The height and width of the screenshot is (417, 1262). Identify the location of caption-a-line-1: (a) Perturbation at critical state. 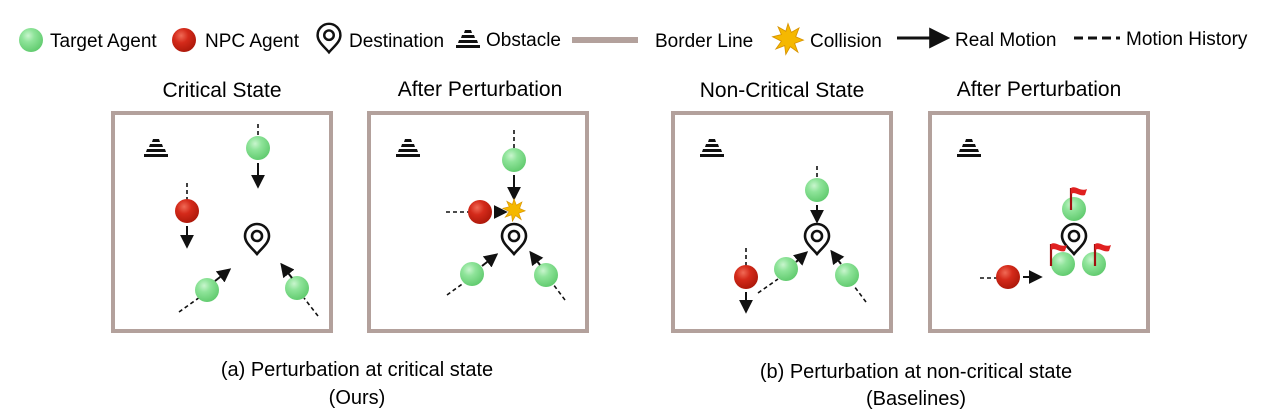
(357, 370).